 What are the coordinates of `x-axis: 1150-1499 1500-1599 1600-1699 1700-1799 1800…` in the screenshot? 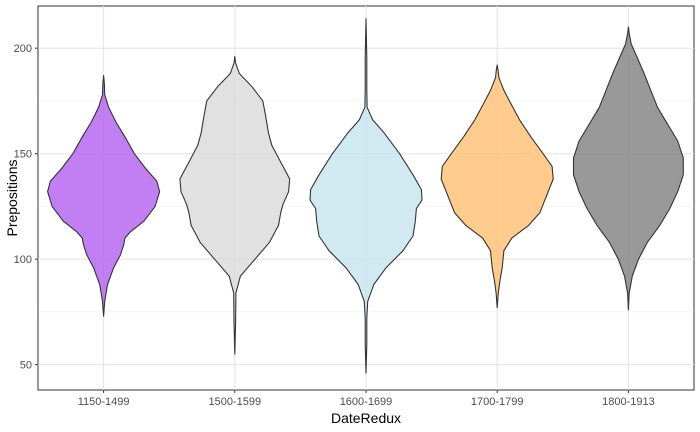 It's located at (366, 399).